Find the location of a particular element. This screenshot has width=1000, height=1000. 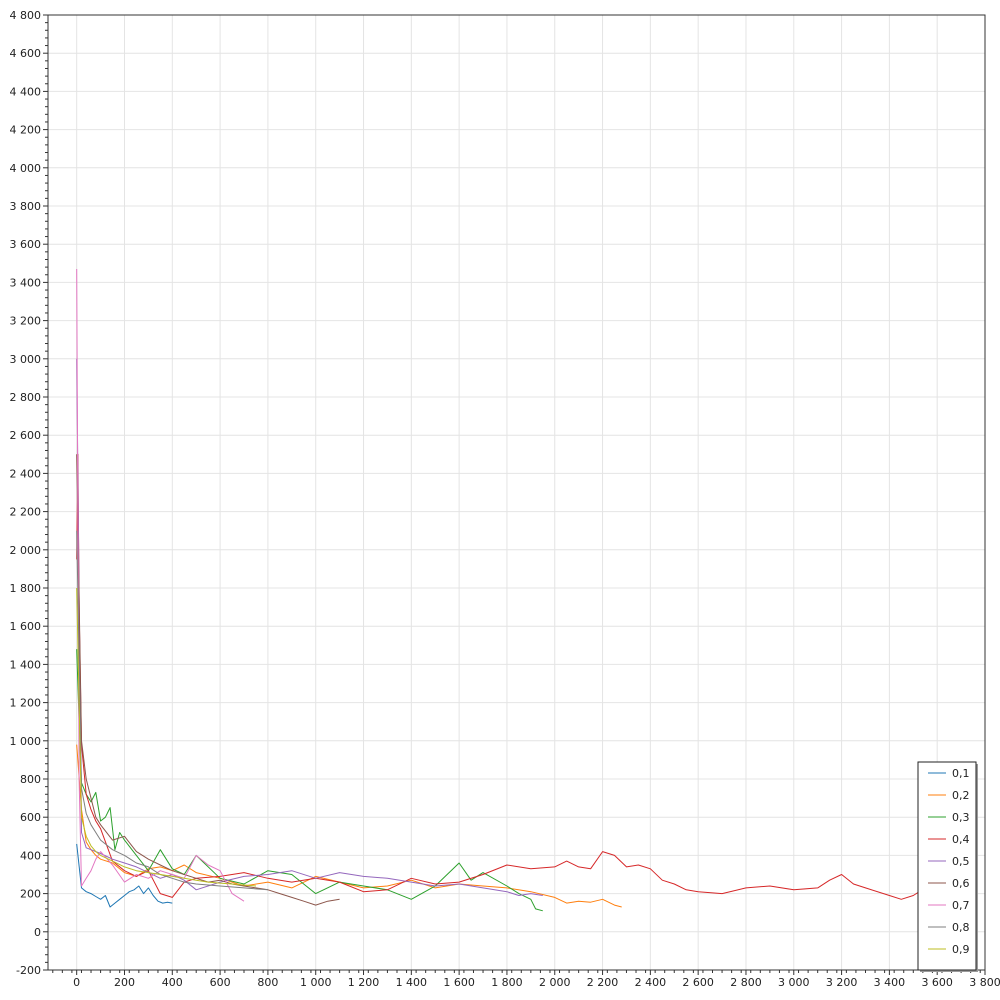

y-tick-label: 4 000 is located at coordinates (26, 168).